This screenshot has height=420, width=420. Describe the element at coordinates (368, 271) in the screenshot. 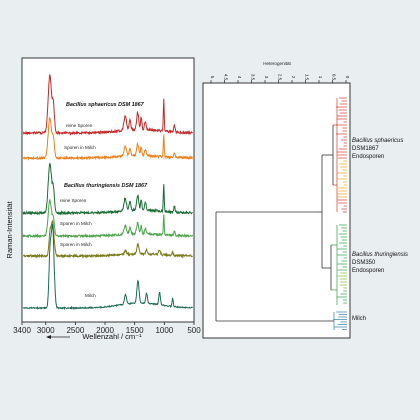

I see `group-label-thuringiensis-3: Endosporen` at that location.